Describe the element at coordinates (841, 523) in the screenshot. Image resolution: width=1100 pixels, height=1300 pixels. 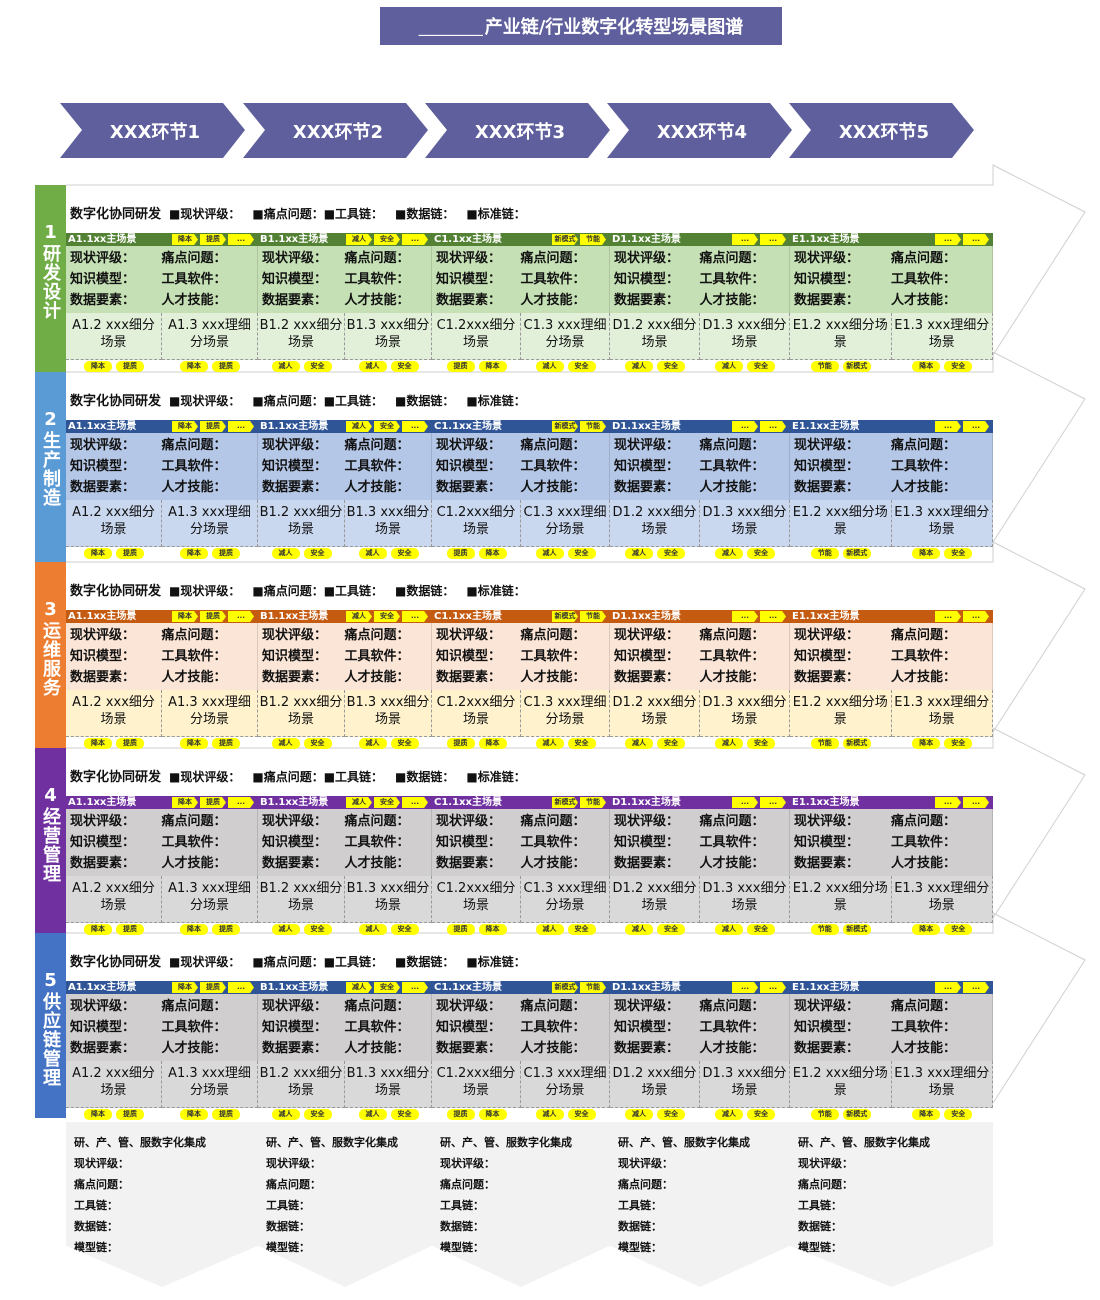
I see `sub-scene: E1.2 xxx细分场景` at that location.